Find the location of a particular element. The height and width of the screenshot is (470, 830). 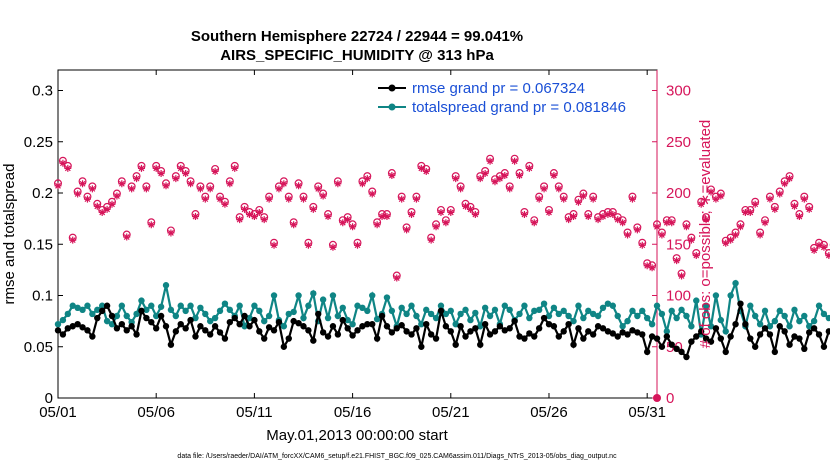

x-tick-label: 05/31 is located at coordinates (647, 412).